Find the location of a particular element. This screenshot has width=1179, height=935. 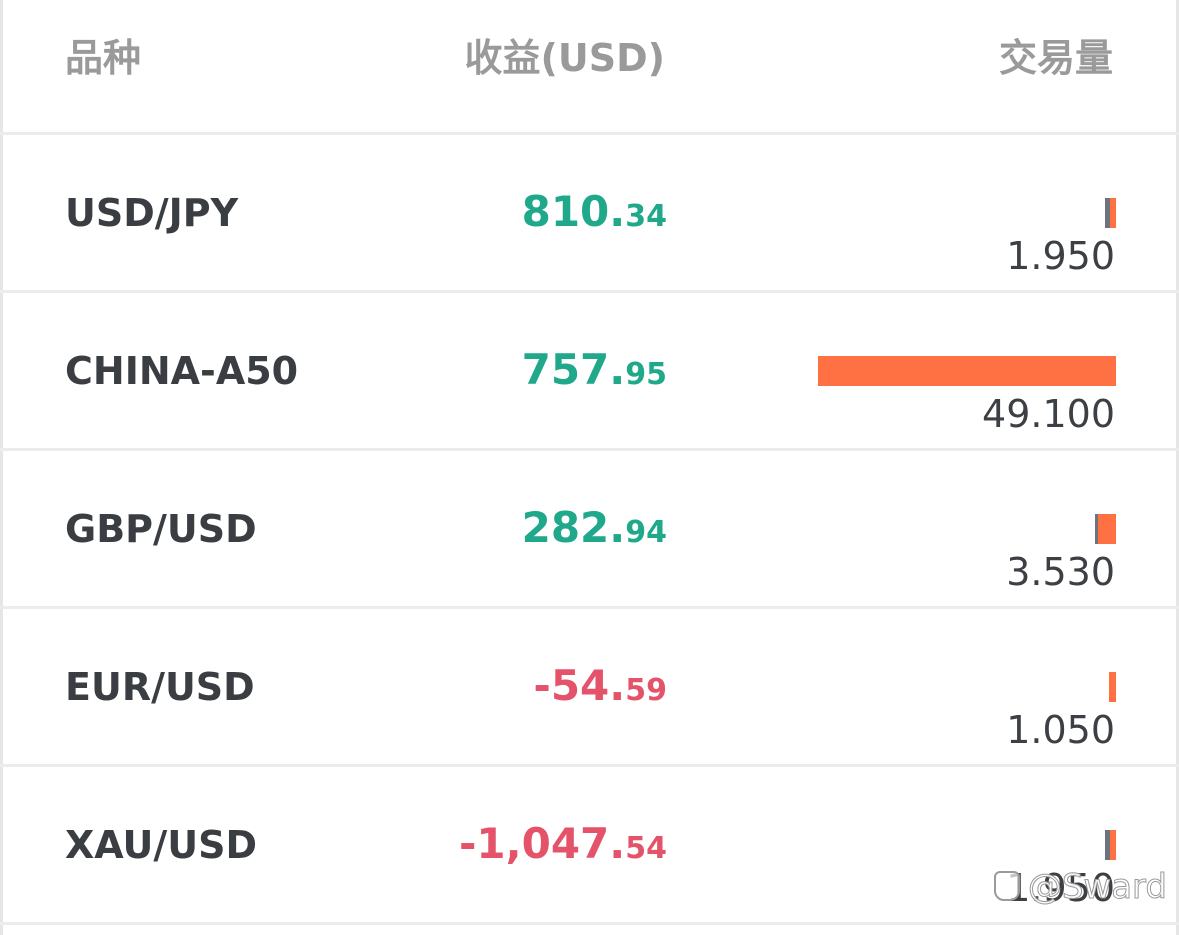

pnl-integer-part: -1,047. is located at coordinates (542, 843).